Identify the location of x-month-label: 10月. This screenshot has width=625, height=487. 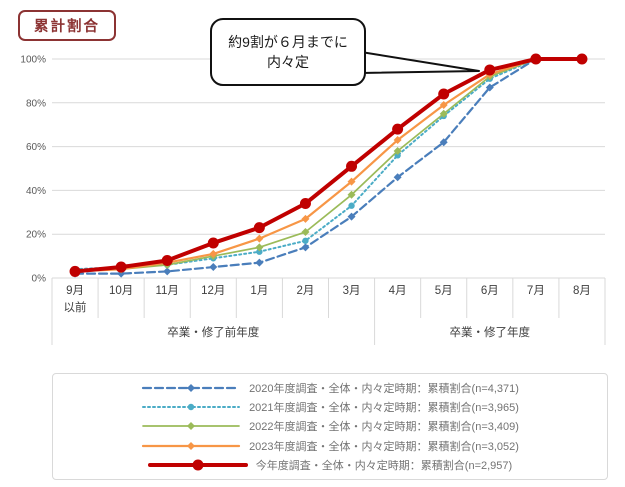
(121, 291).